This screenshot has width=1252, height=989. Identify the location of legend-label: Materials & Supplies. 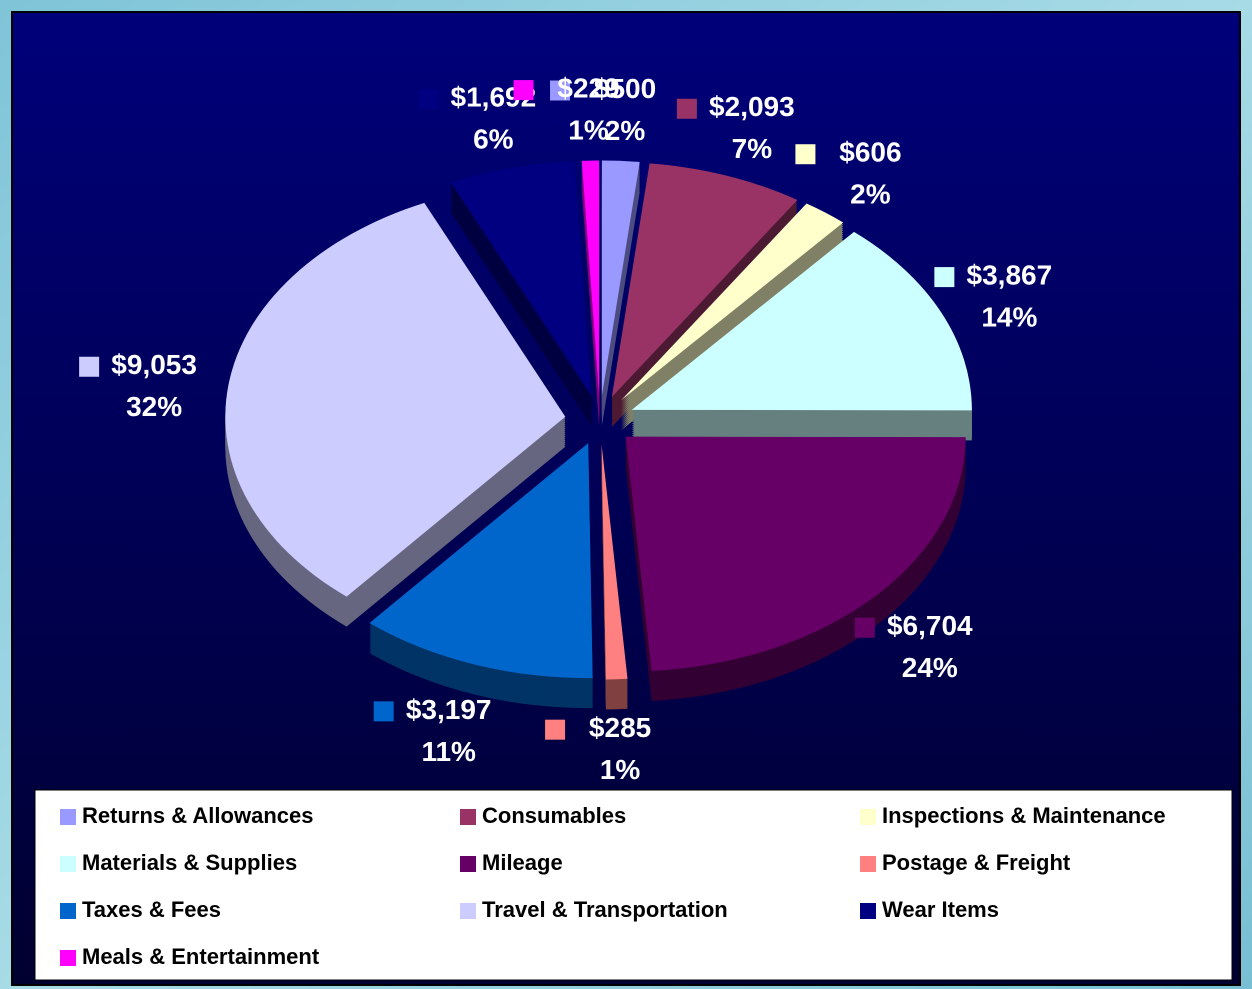
(189, 862).